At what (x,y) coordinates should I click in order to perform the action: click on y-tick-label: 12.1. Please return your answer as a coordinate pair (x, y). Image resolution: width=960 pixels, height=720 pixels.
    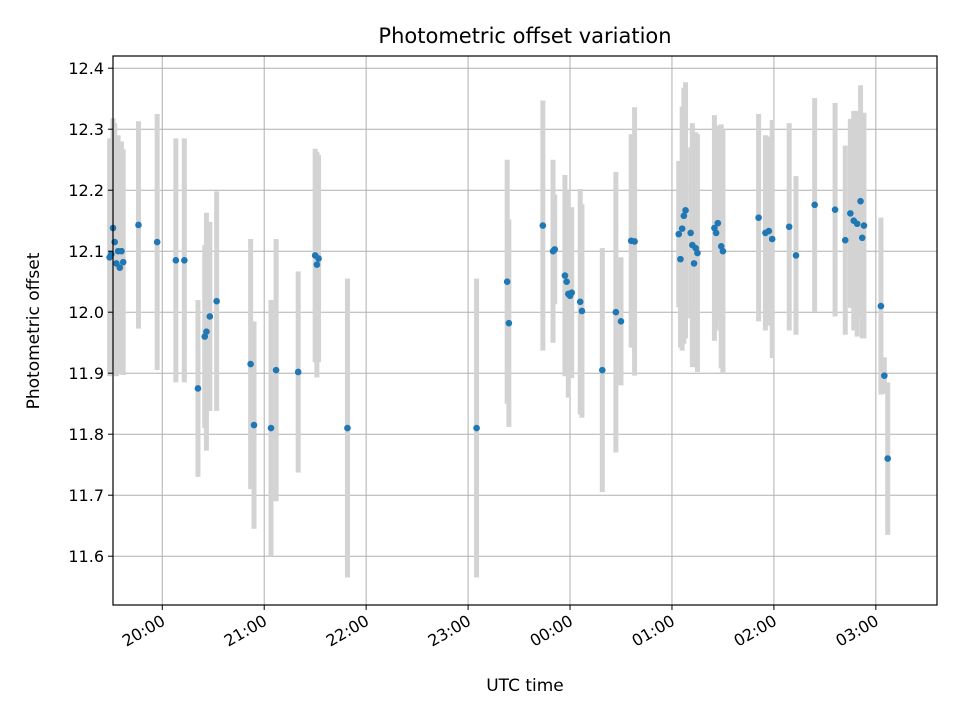
    Looking at the image, I should click on (86, 251).